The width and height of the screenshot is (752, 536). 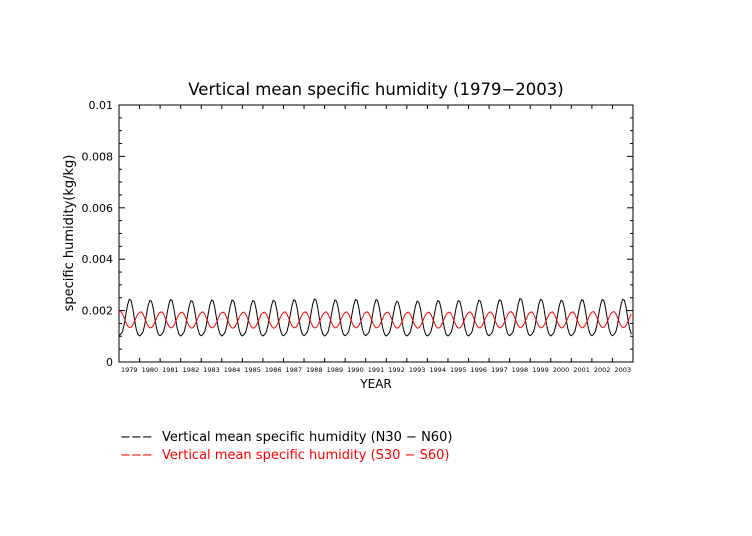 I want to click on x-tick-label: 1982, so click(x=191, y=370).